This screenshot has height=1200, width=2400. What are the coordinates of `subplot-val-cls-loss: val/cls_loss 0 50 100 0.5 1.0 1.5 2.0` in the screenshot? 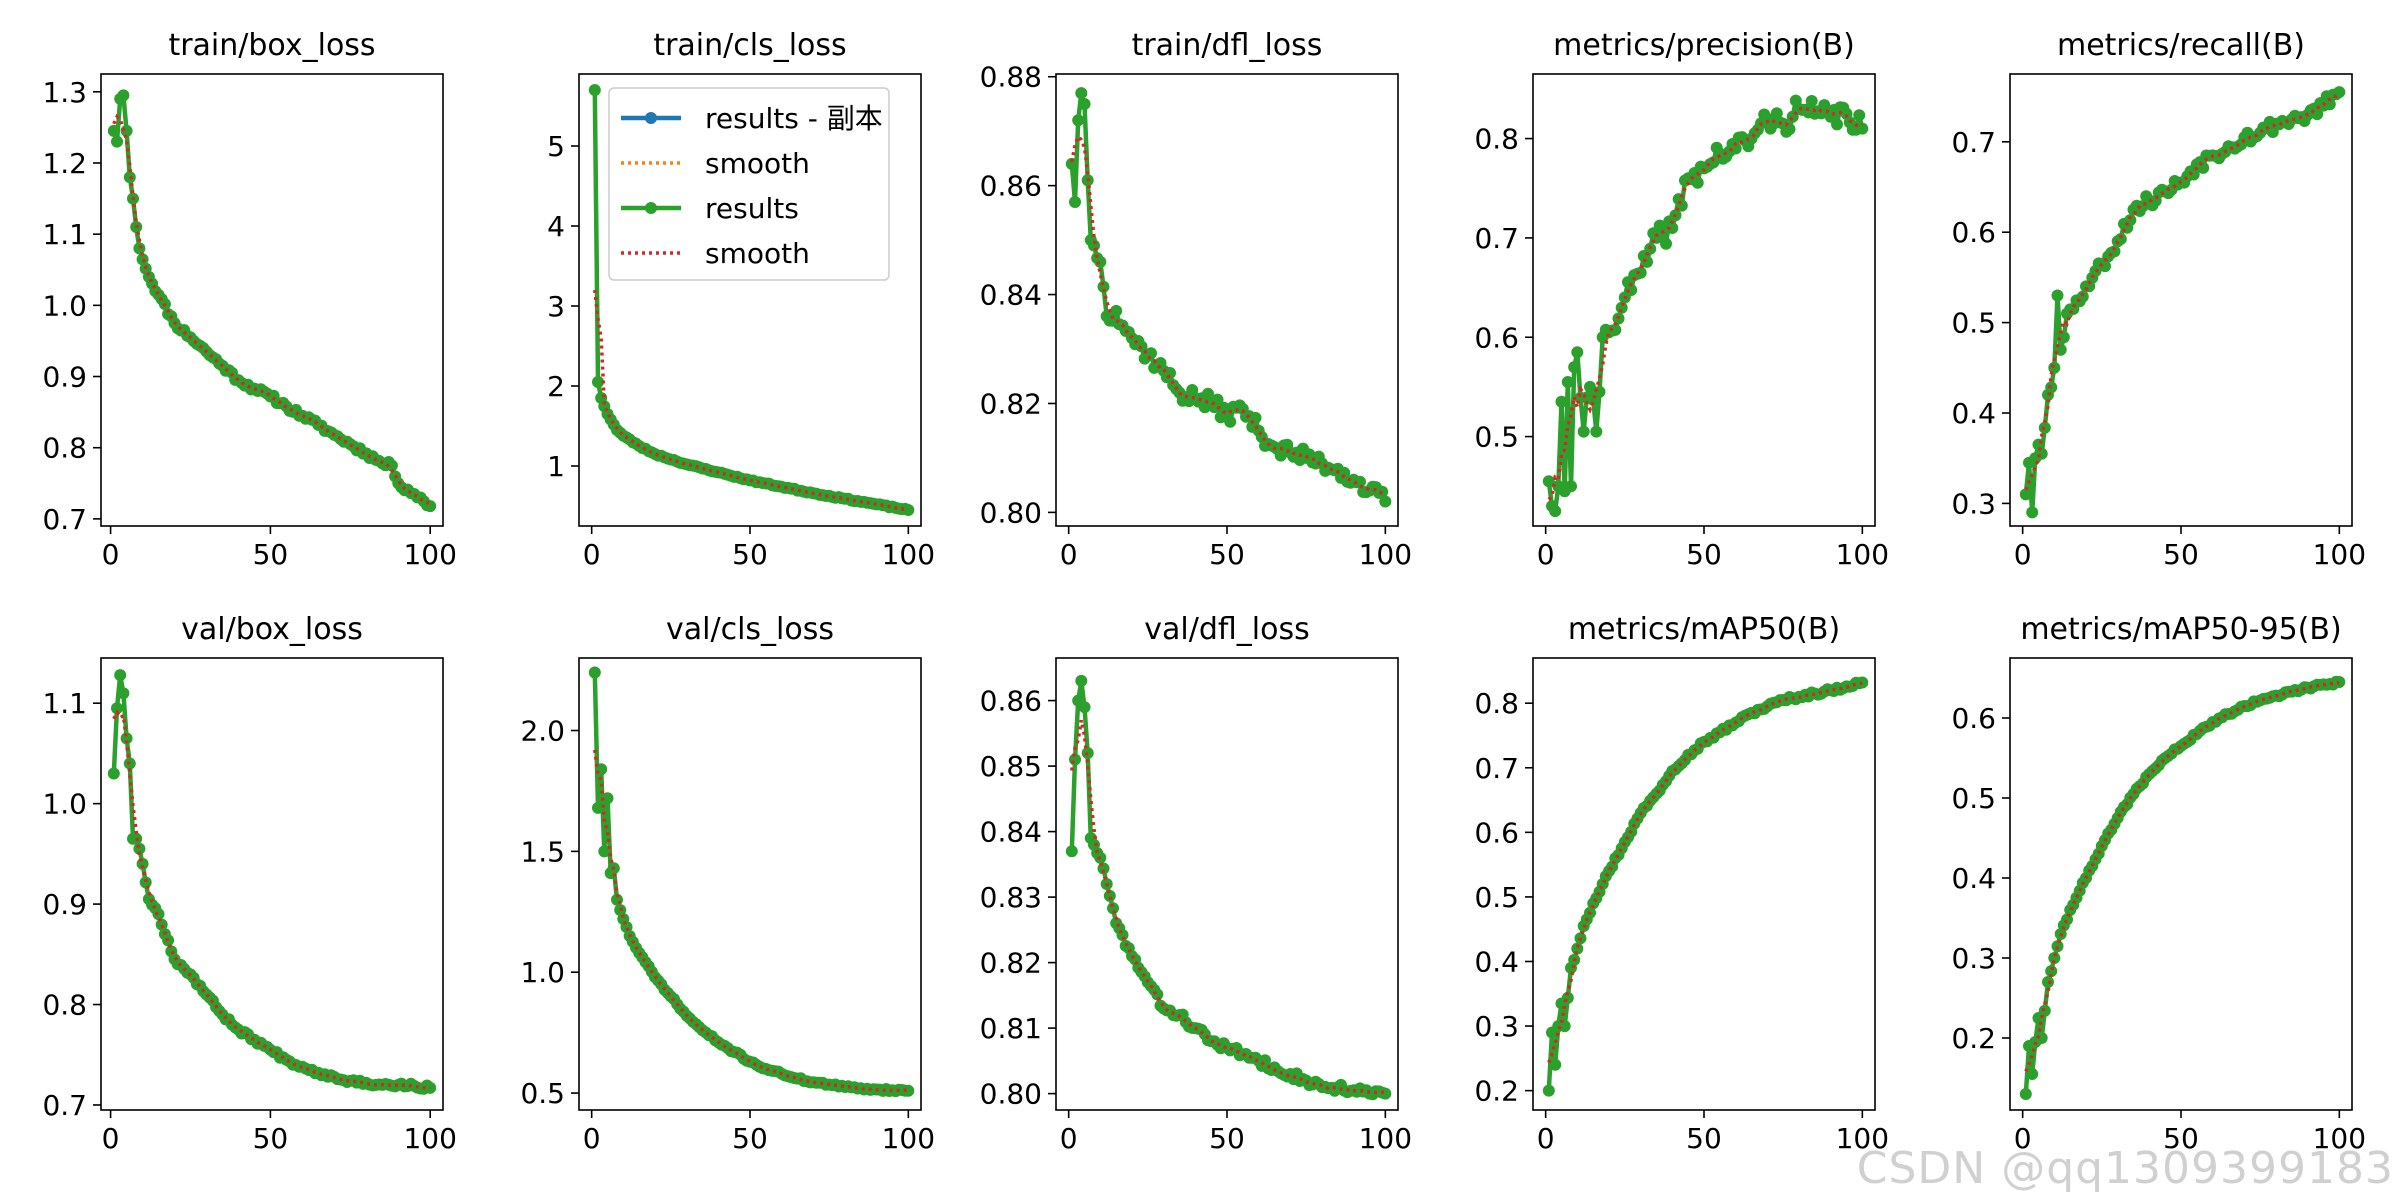 It's located at (727, 883).